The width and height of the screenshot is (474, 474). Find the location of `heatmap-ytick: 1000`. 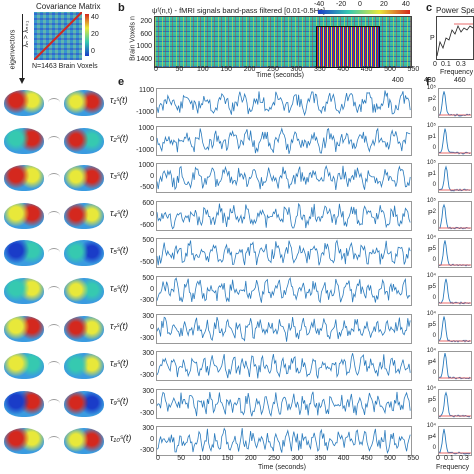

heatmap-ytick: 1000 is located at coordinates (144, 46).